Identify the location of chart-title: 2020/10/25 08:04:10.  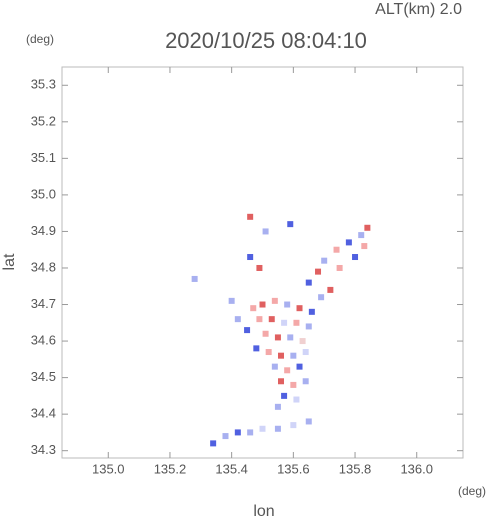
(266, 40).